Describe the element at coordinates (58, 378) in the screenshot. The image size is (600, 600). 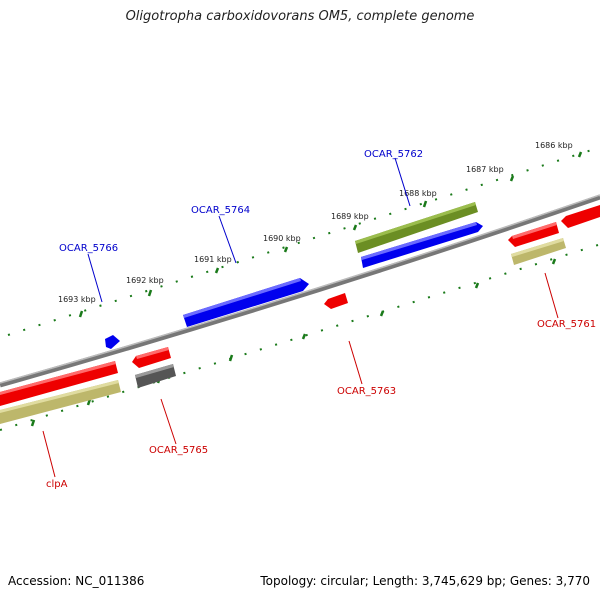
I see `gene-clpa-feature-shade` at that location.